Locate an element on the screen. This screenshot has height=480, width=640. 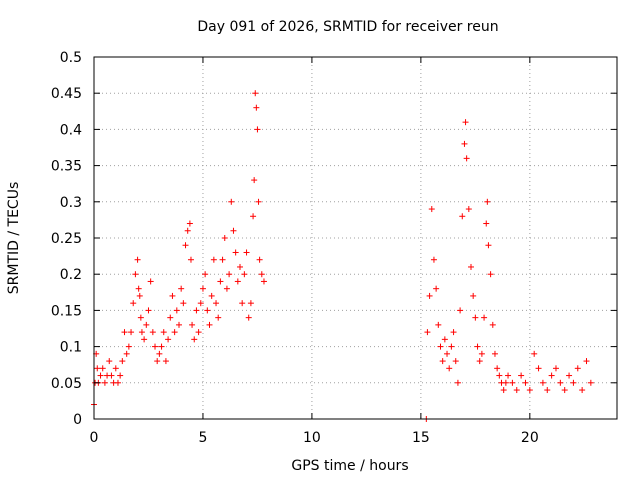
y-tick-label: 0.45 is located at coordinates (66, 94).